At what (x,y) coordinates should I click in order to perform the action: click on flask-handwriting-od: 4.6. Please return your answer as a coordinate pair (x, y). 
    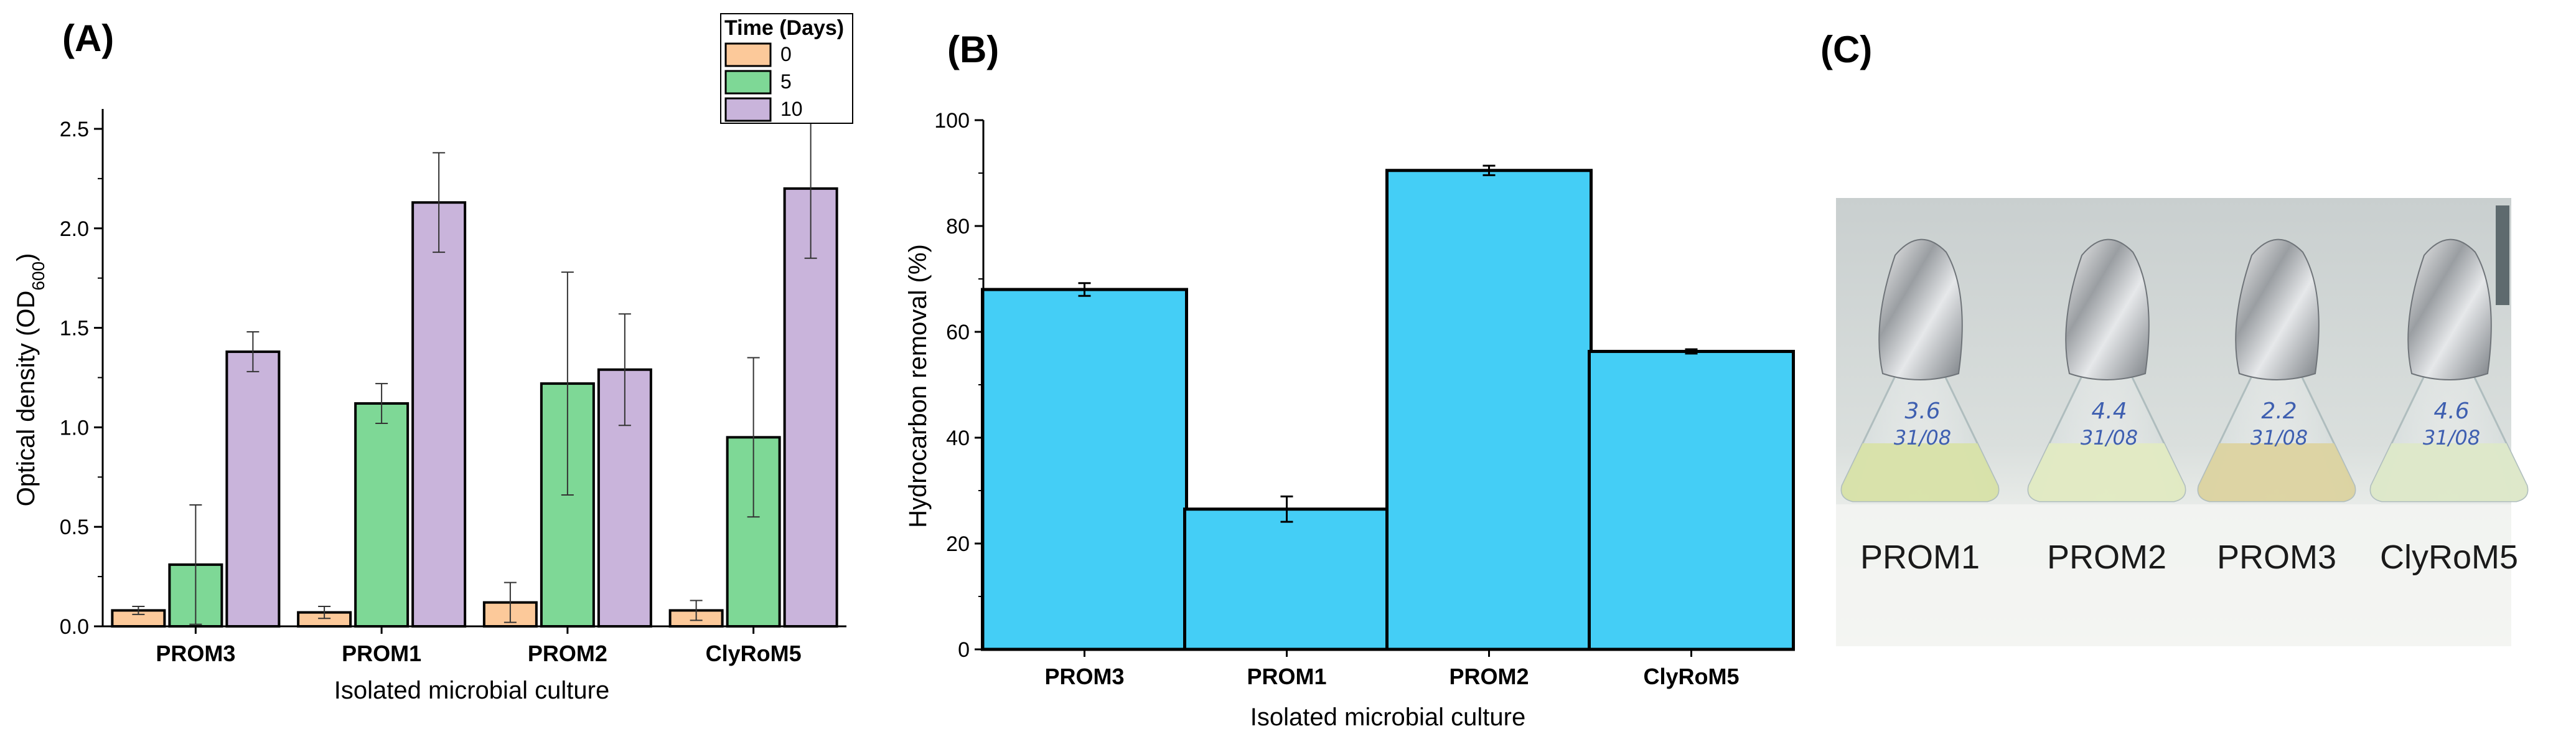
    Looking at the image, I should click on (2451, 411).